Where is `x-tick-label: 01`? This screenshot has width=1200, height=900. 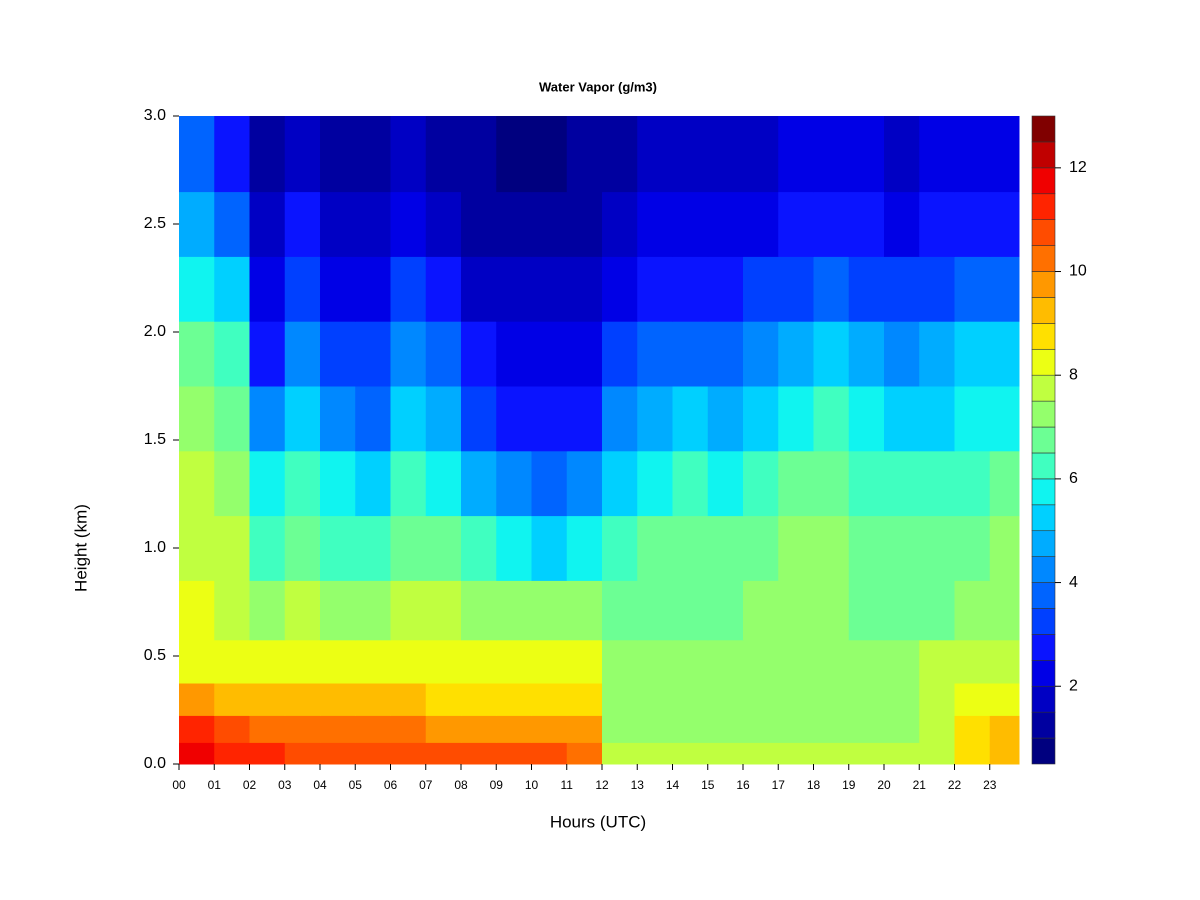
x-tick-label: 01 is located at coordinates (215, 785).